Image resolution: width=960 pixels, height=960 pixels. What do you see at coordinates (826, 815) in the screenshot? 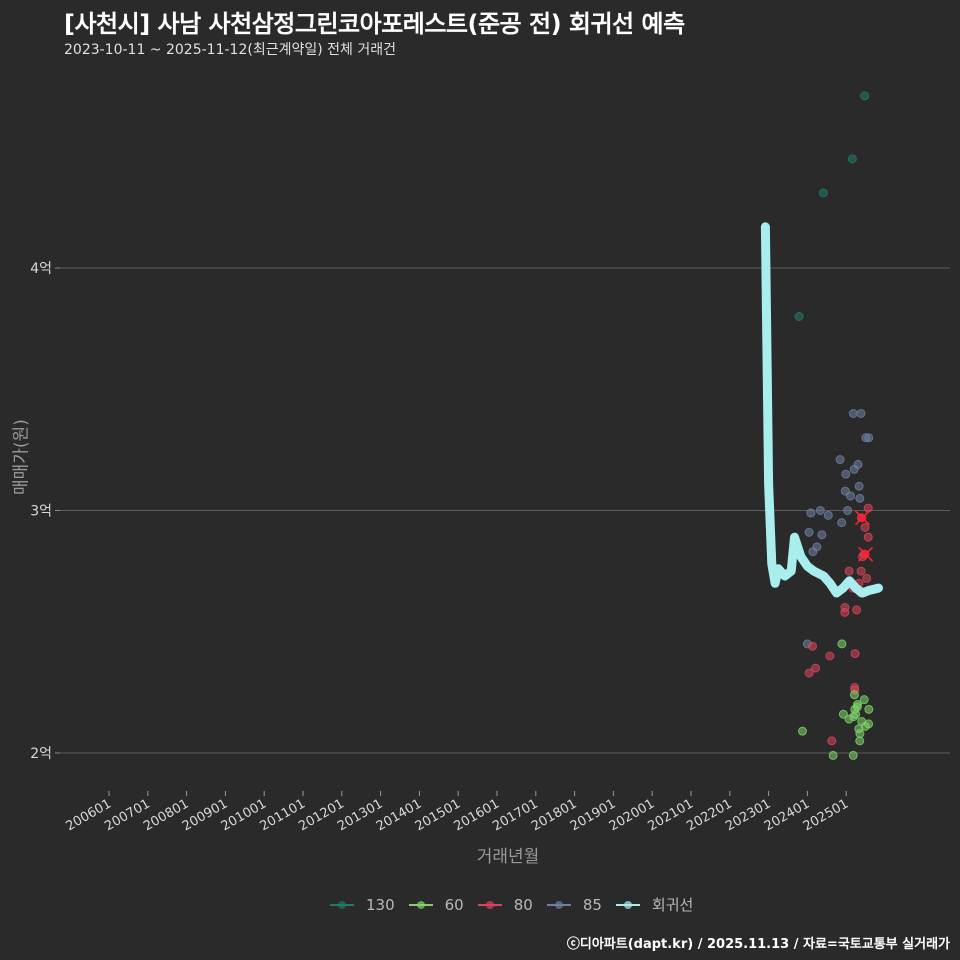
I see `x-tick-label: 202501` at bounding box center [826, 815].